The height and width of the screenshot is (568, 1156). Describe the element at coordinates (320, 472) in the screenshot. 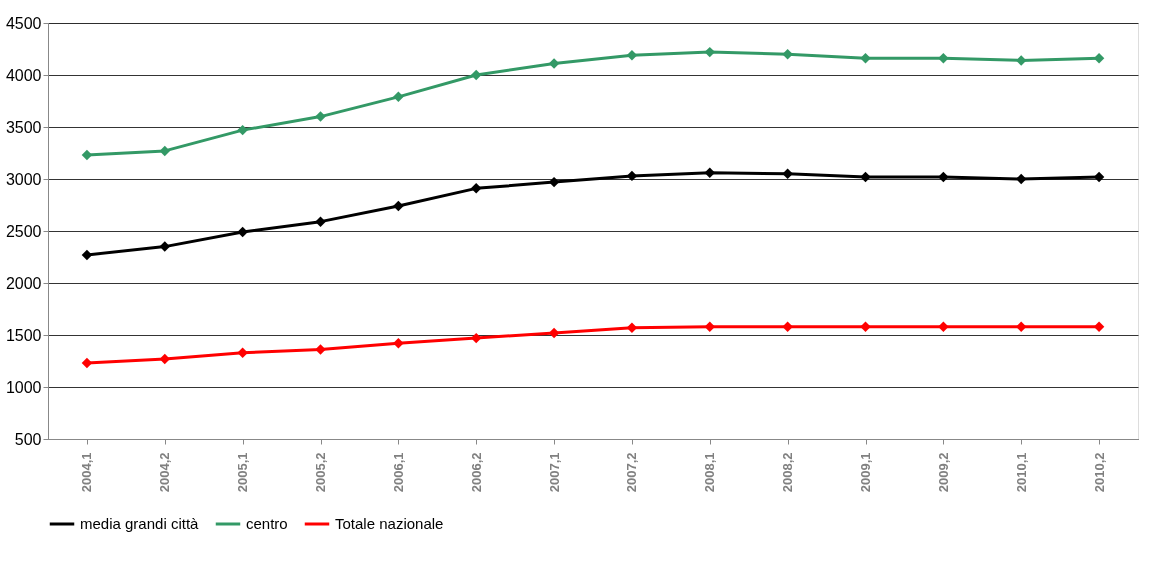

I see `x-tick-label: 2005,2` at that location.